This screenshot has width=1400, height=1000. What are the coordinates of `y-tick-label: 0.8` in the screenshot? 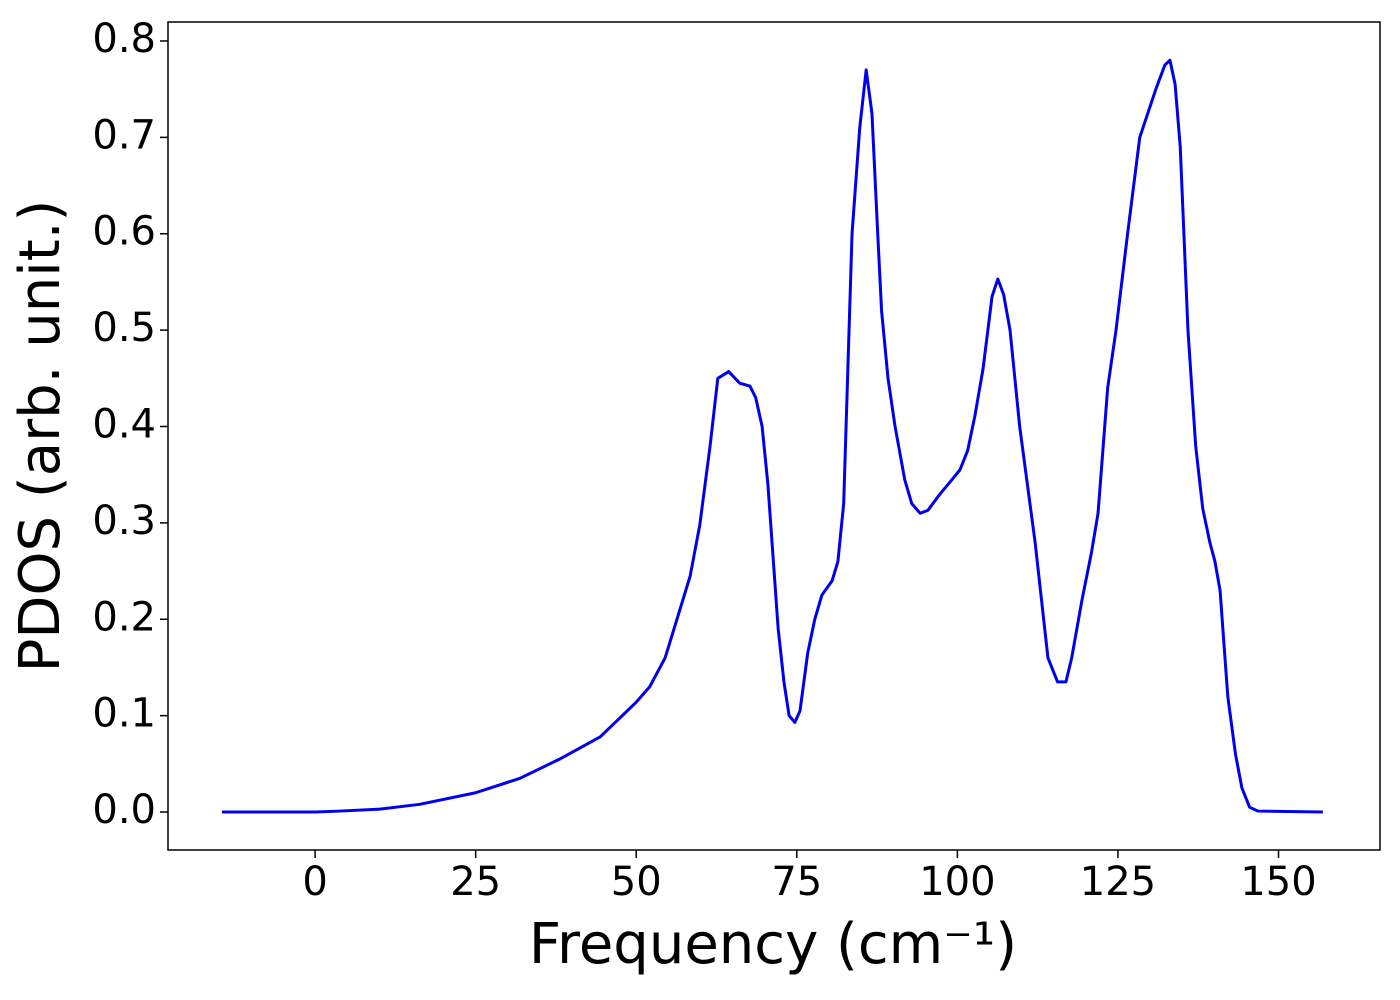 It's located at (124, 39).